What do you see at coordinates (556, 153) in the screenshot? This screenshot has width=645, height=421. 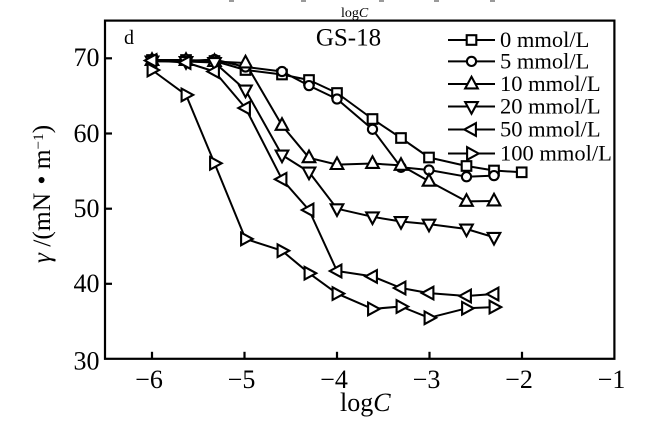 I see `svg-text: 100 mmol/L` at bounding box center [556, 153].